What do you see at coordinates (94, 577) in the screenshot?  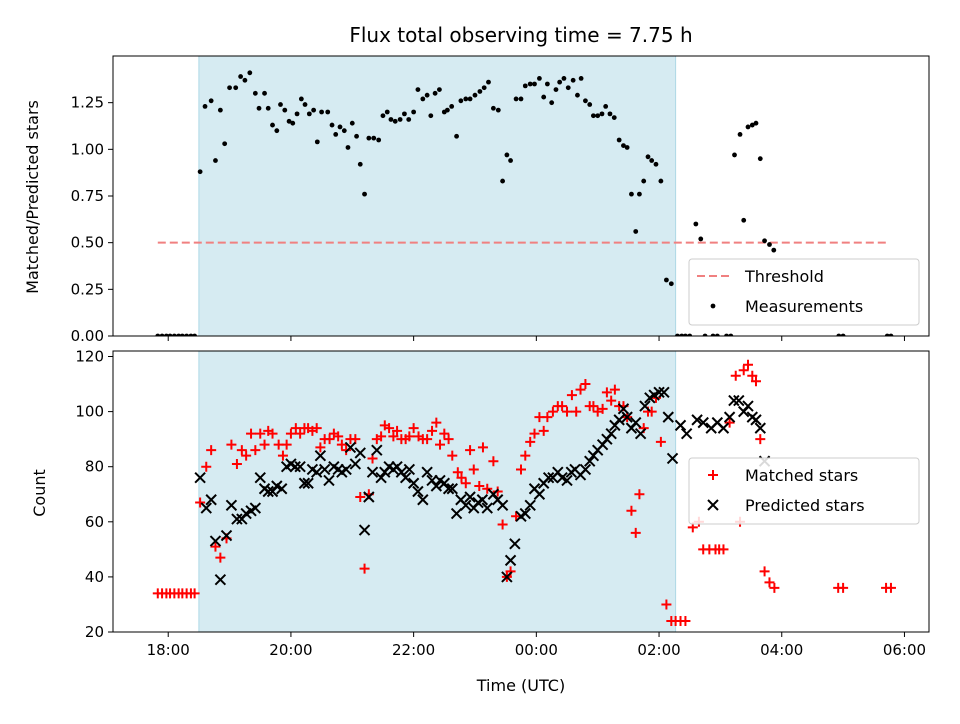 I see `y-tick-label: 40` at bounding box center [94, 577].